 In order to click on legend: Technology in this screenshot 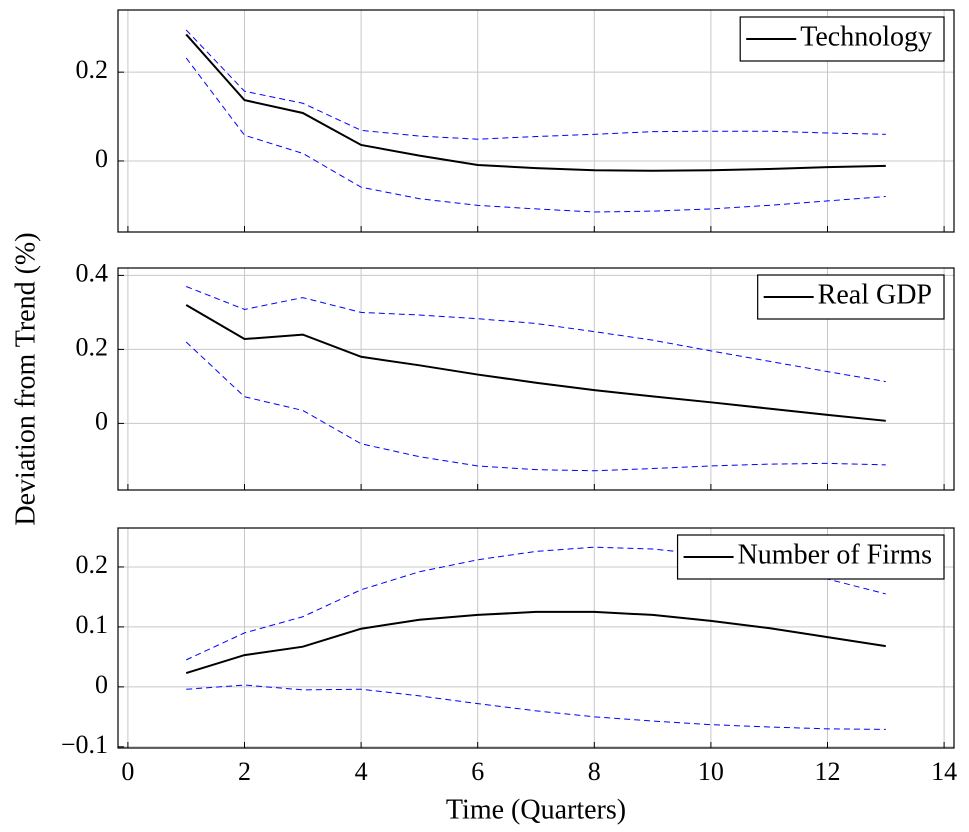, I will do `click(842, 39)`.